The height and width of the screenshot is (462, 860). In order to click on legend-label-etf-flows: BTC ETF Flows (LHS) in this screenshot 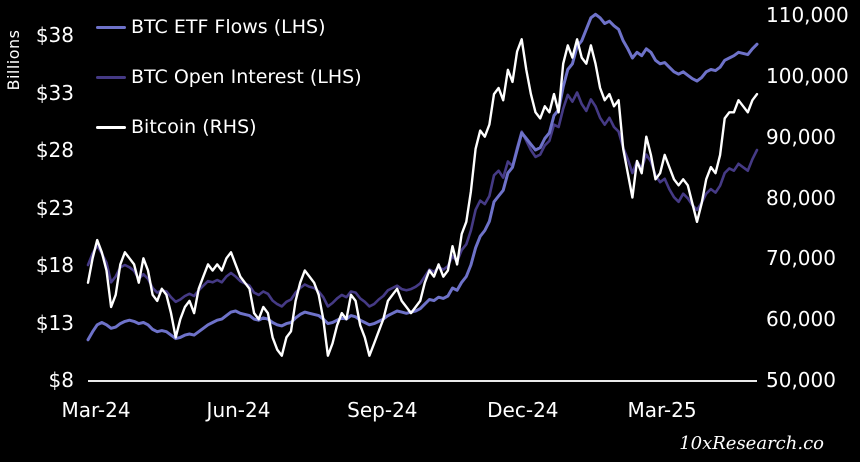, I will do `click(228, 27)`.